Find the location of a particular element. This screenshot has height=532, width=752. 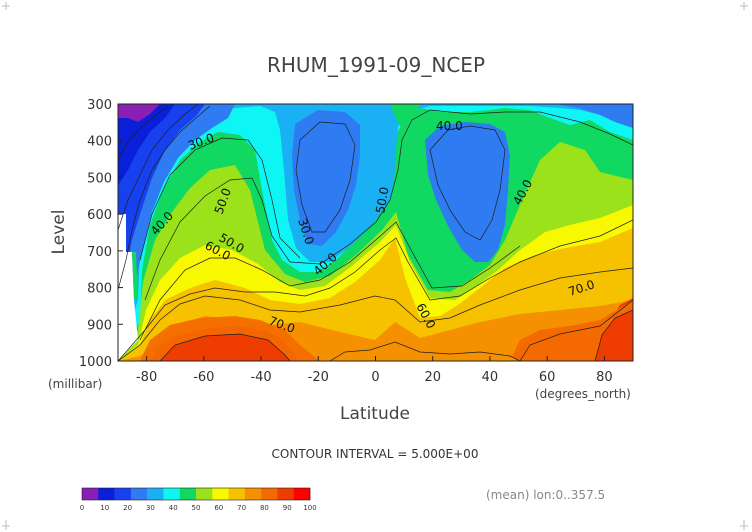

x-tick-label: 20 is located at coordinates (432, 377).